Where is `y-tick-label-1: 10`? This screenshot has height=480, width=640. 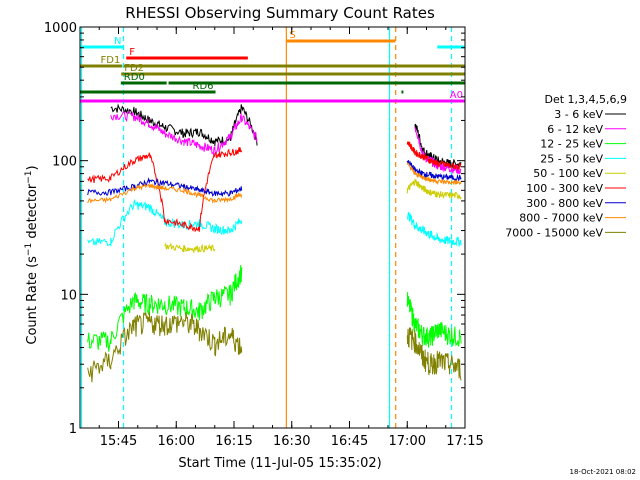
y-tick-label-1: 10 is located at coordinates (68, 295).